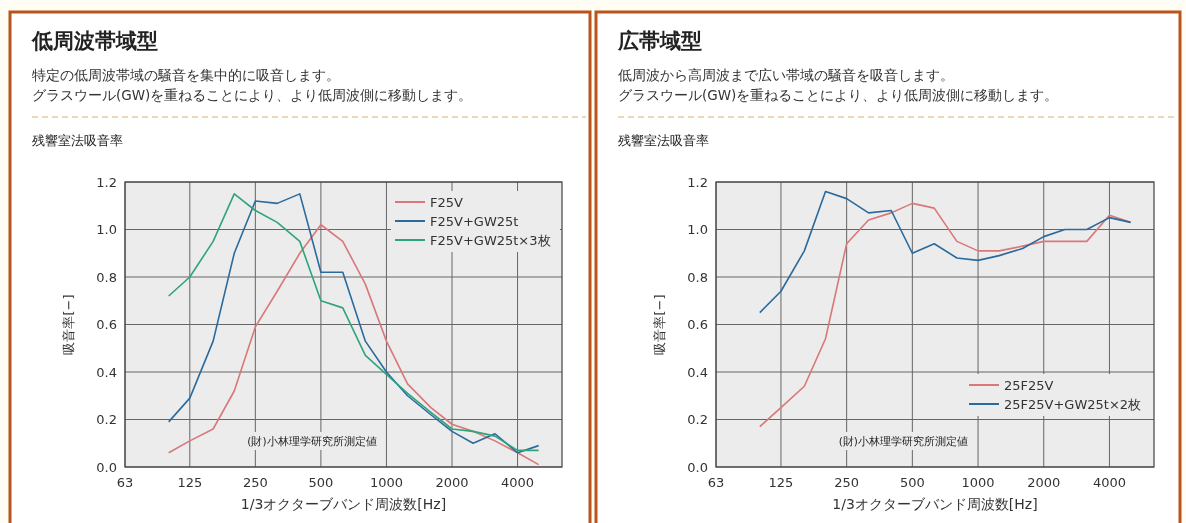 This screenshot has width=1186, height=523. Describe the element at coordinates (474, 221) in the screenshot. I see `legend-label: F25V+GW25t` at that location.